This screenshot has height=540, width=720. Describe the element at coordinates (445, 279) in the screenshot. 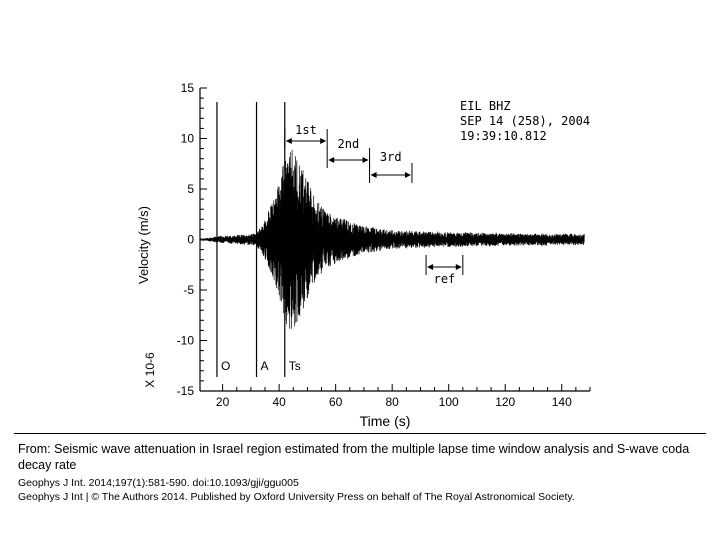

I see `window-label: ref` at that location.